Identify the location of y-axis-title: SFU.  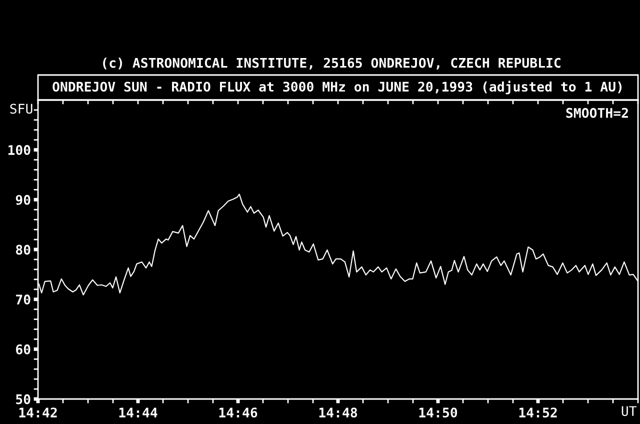
(21, 109).